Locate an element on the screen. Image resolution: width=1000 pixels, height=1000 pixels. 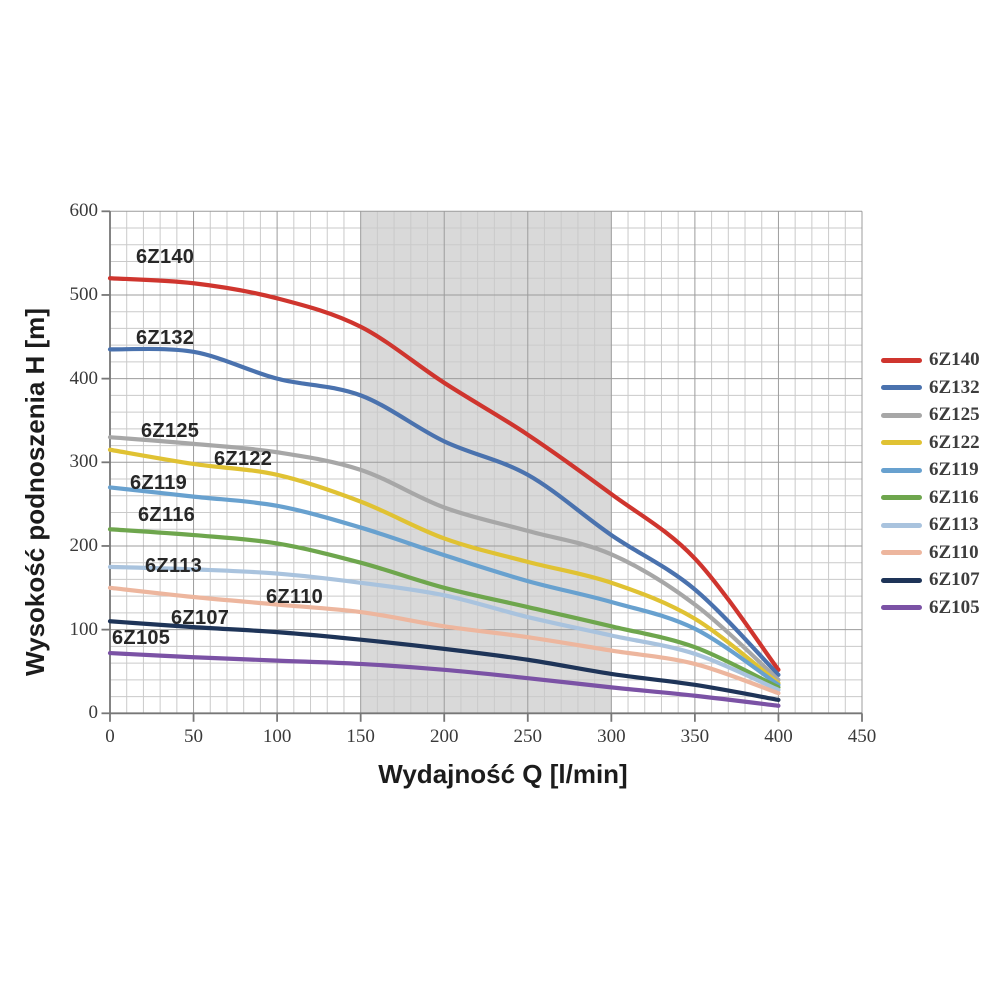
y-tick-label: 0 is located at coordinates (93, 713).